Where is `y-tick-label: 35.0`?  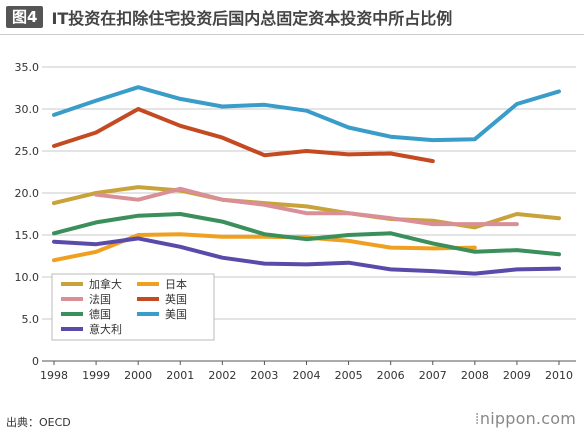
y-tick-label: 35.0 is located at coordinates (27, 67).